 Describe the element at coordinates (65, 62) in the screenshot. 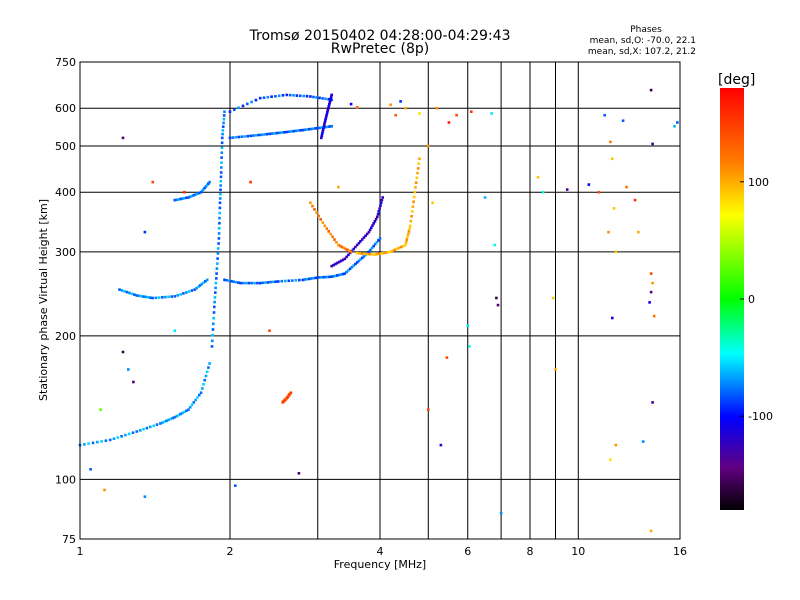

I see `y-tick-label: 750` at that location.